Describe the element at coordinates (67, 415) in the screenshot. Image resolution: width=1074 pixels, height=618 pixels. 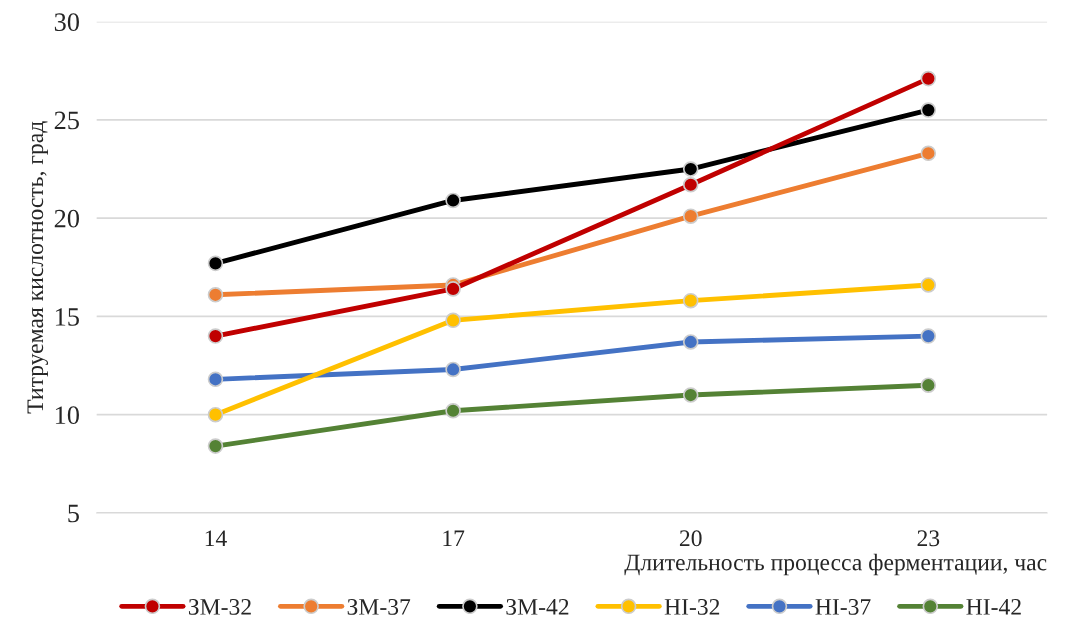
I see `y-tick-label: 10` at that location.